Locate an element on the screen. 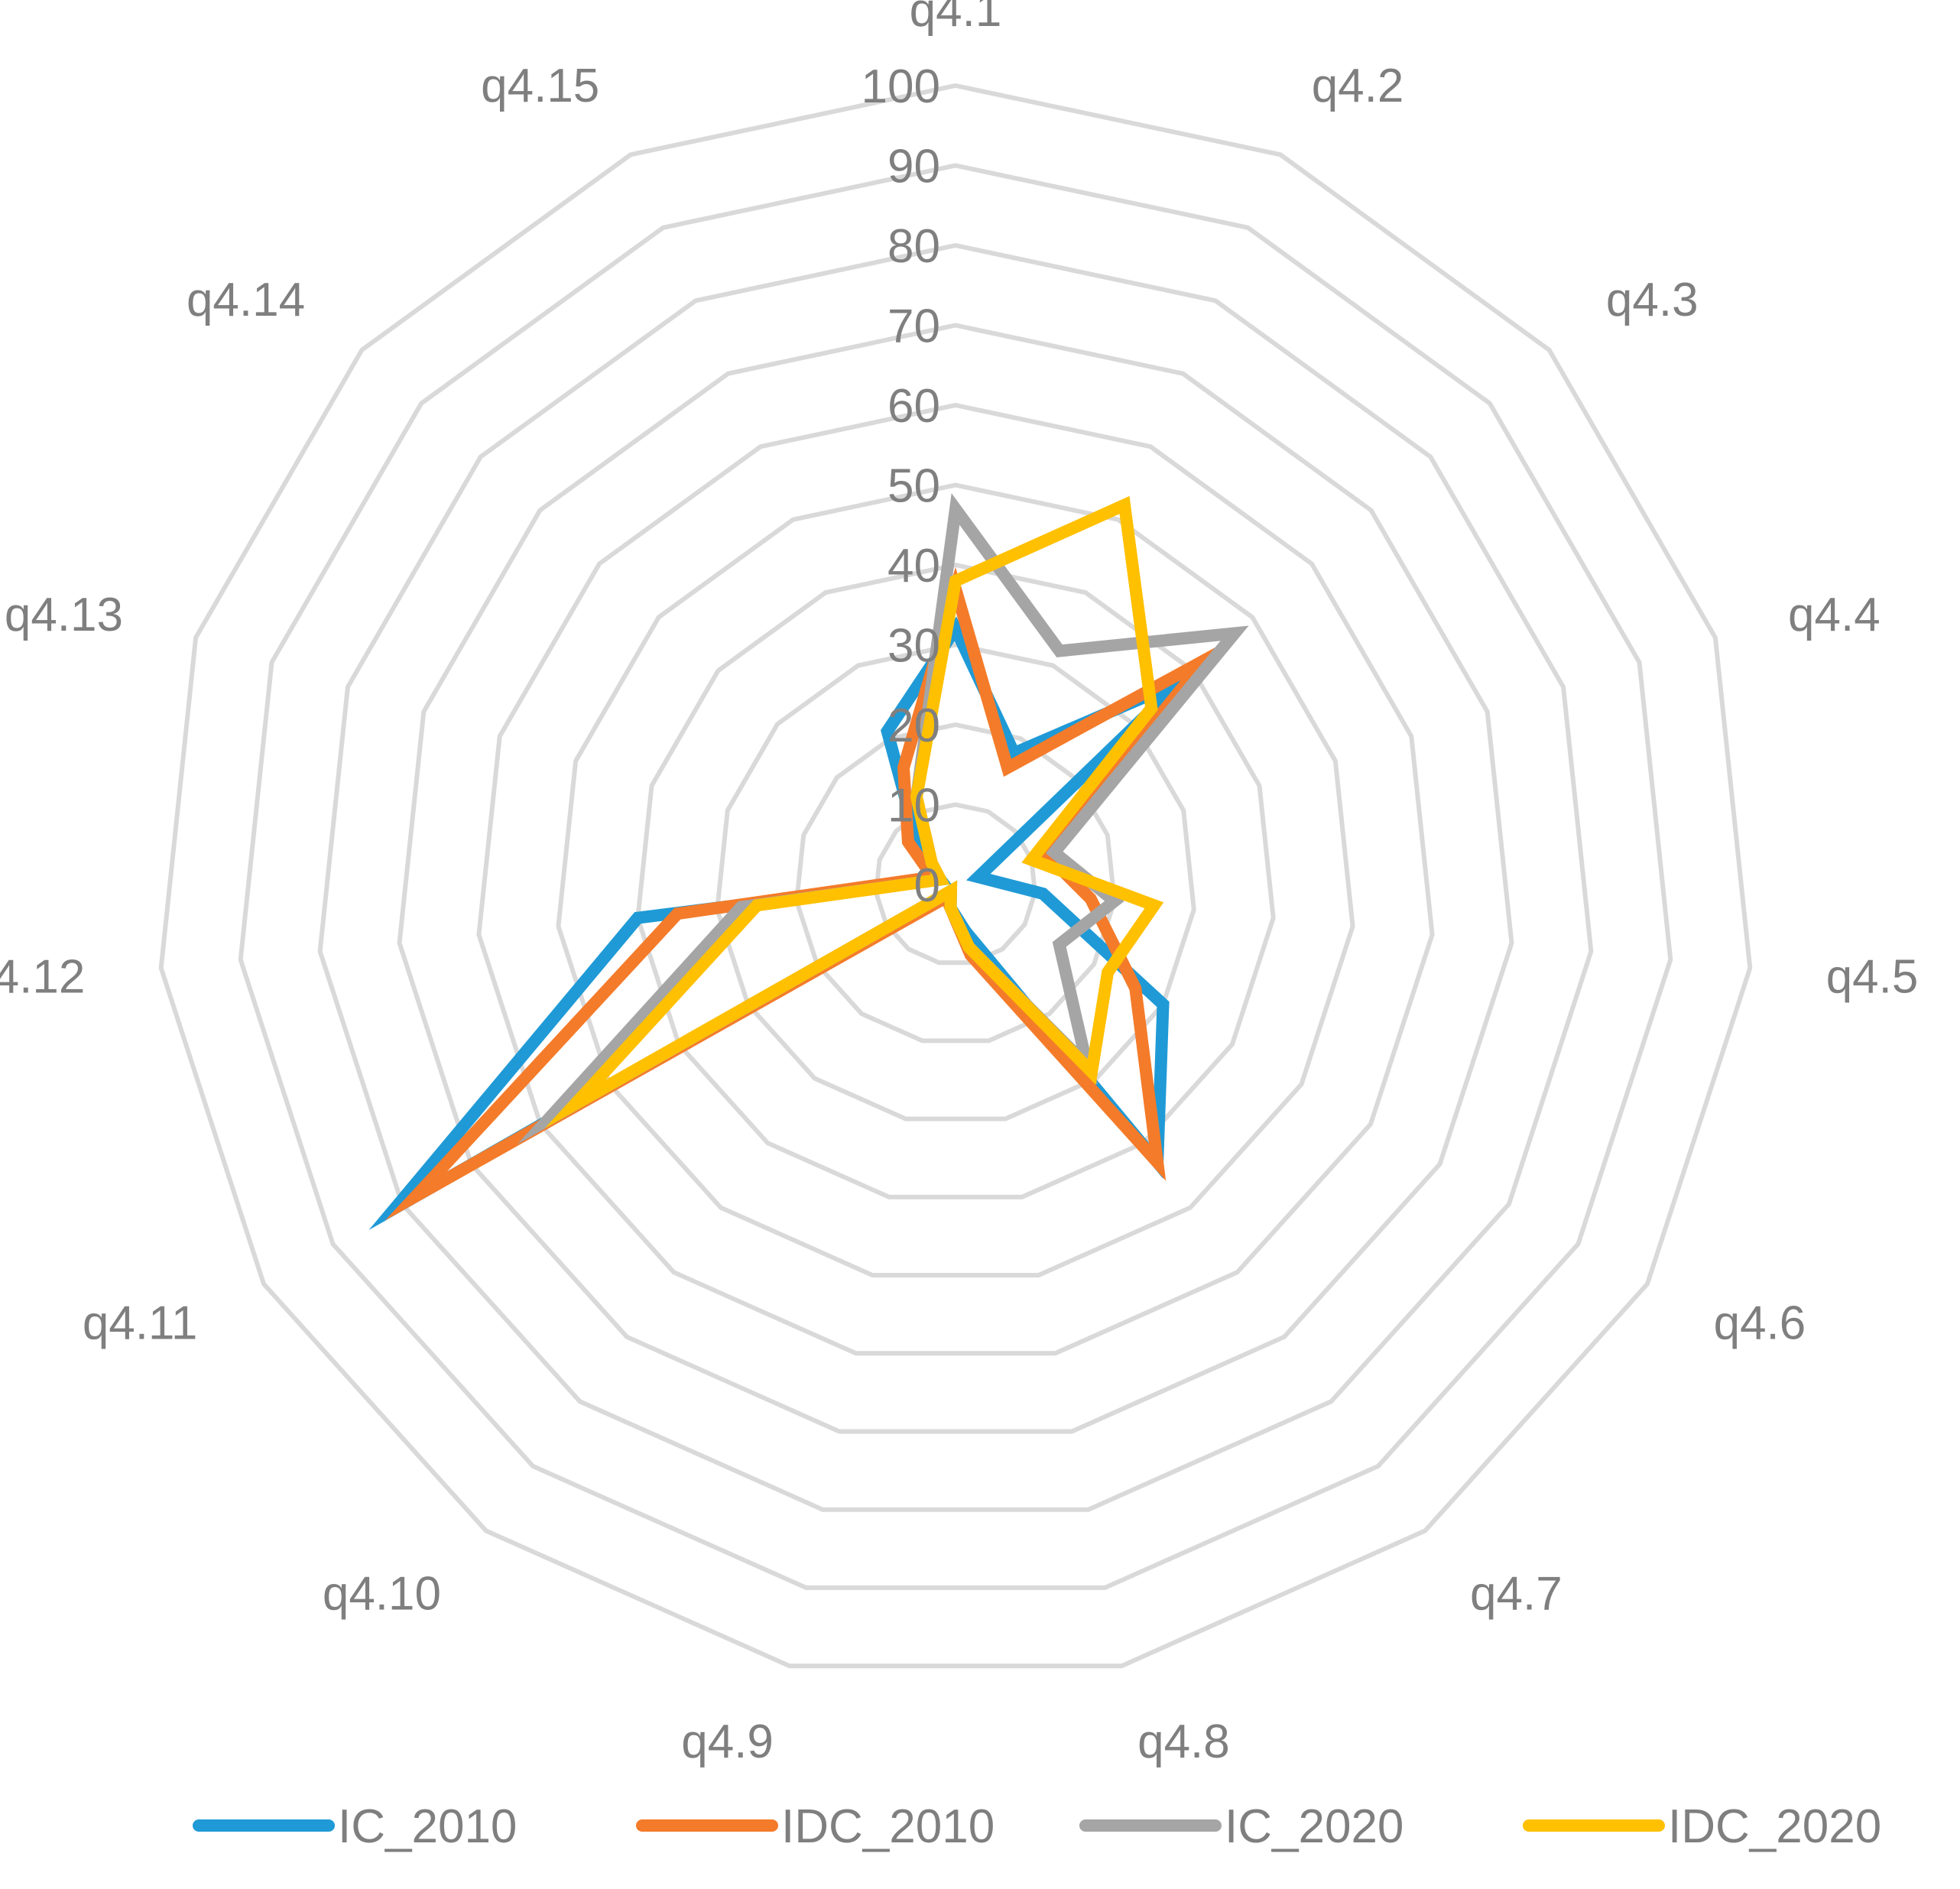 This screenshot has height=1889, width=1960. category-label: q4.10 is located at coordinates (382, 1593).